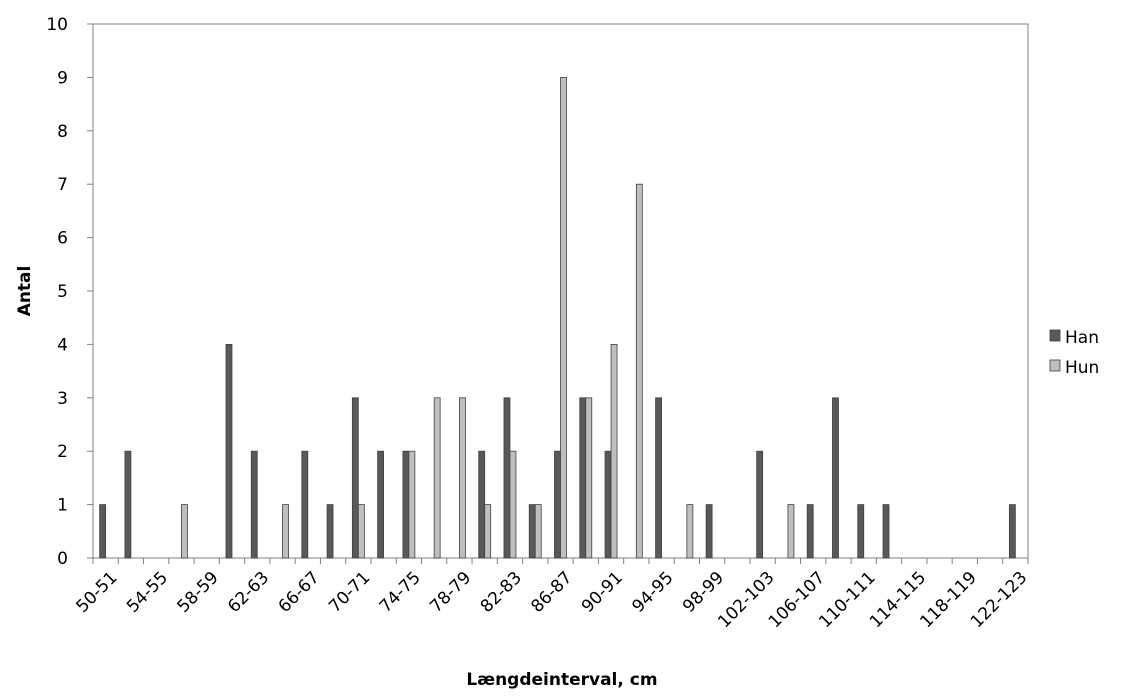  I want to click on x-tick-label: 122-123, so click(999, 600).